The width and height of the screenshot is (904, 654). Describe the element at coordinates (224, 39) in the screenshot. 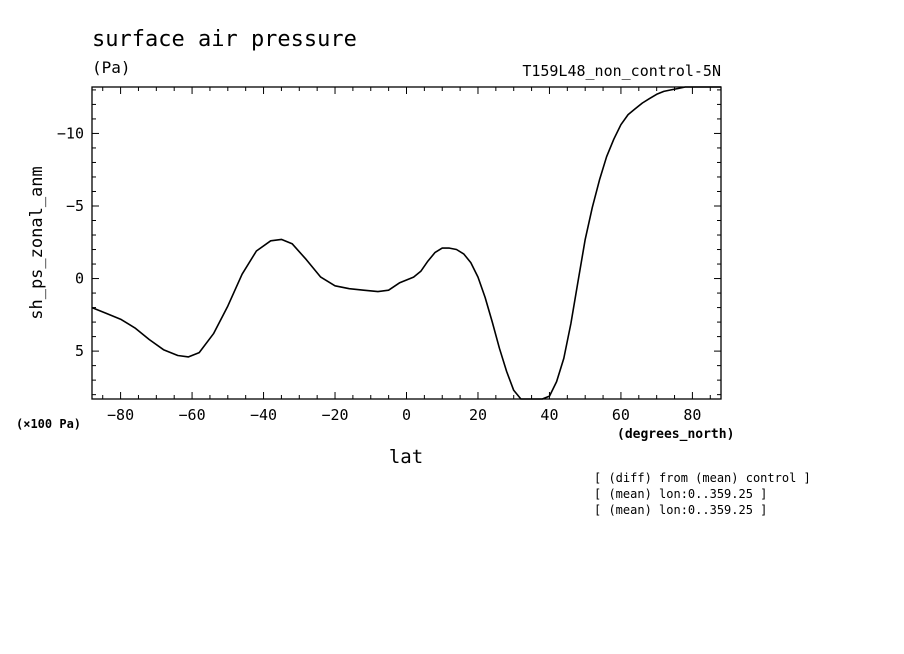

I see `chart-title: surface air pressure` at that location.